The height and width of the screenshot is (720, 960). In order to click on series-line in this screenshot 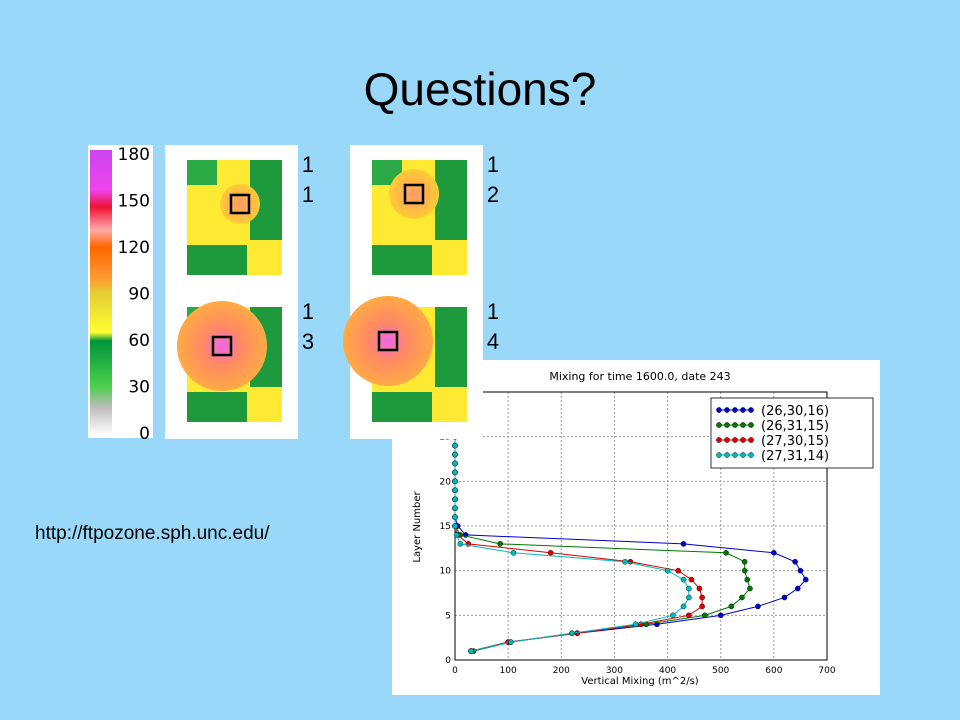, I will do `click(572, 530)`.